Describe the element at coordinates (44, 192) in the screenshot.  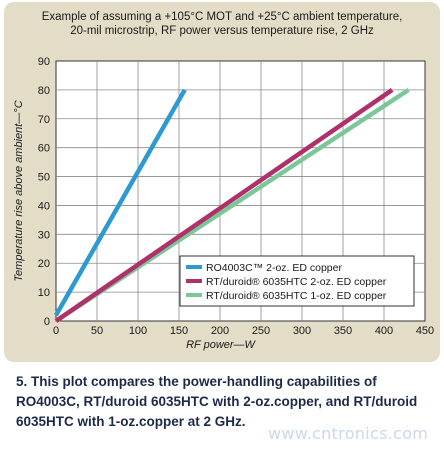
I see `y-axis-ticks: 0 10 20 30 40 50 60 70 80 90` at that location.